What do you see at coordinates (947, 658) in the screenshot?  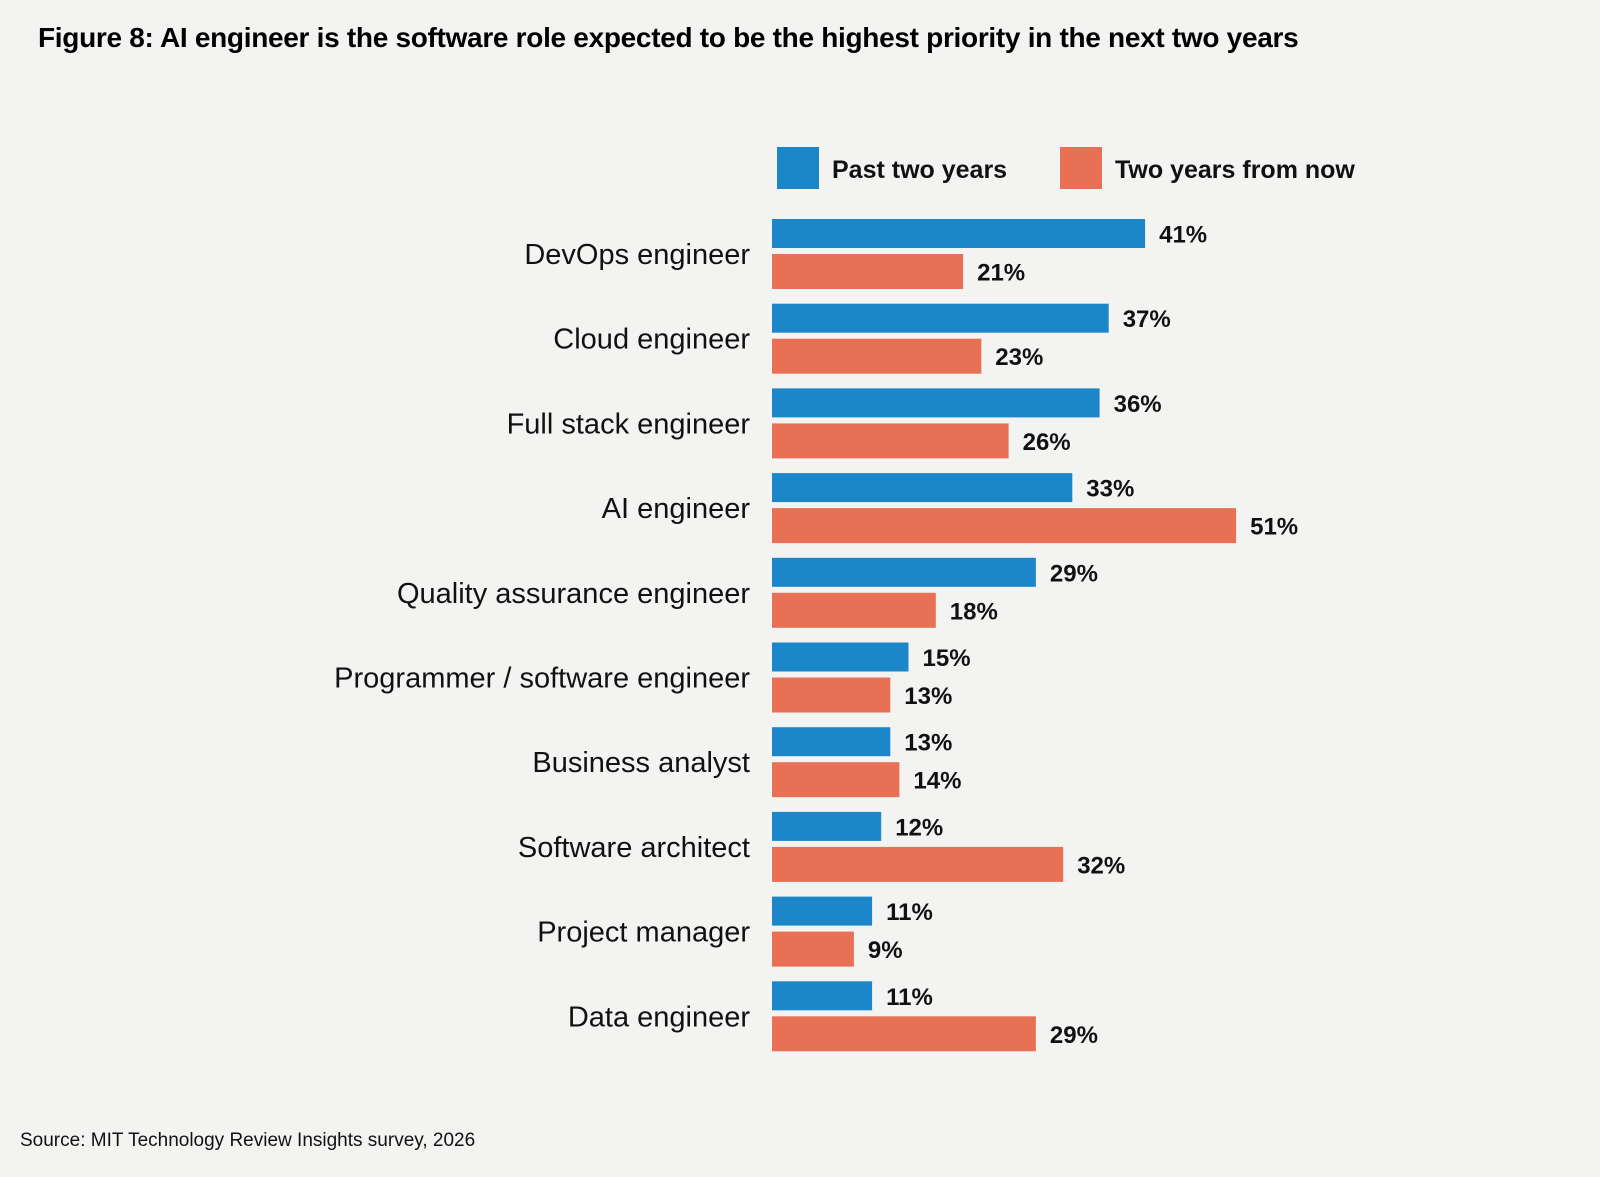 I see `value-label-past: 15%` at bounding box center [947, 658].